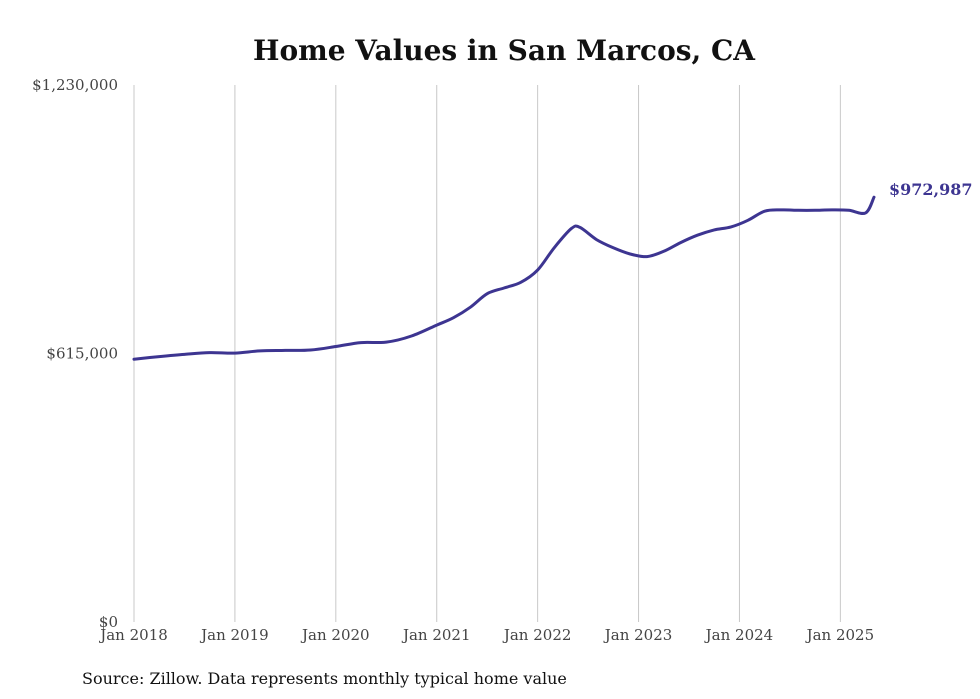 Image resolution: width=980 pixels, height=699 pixels. What do you see at coordinates (504, 50) in the screenshot?
I see `chart-title: Home Values in San Marcos, CA` at bounding box center [504, 50].